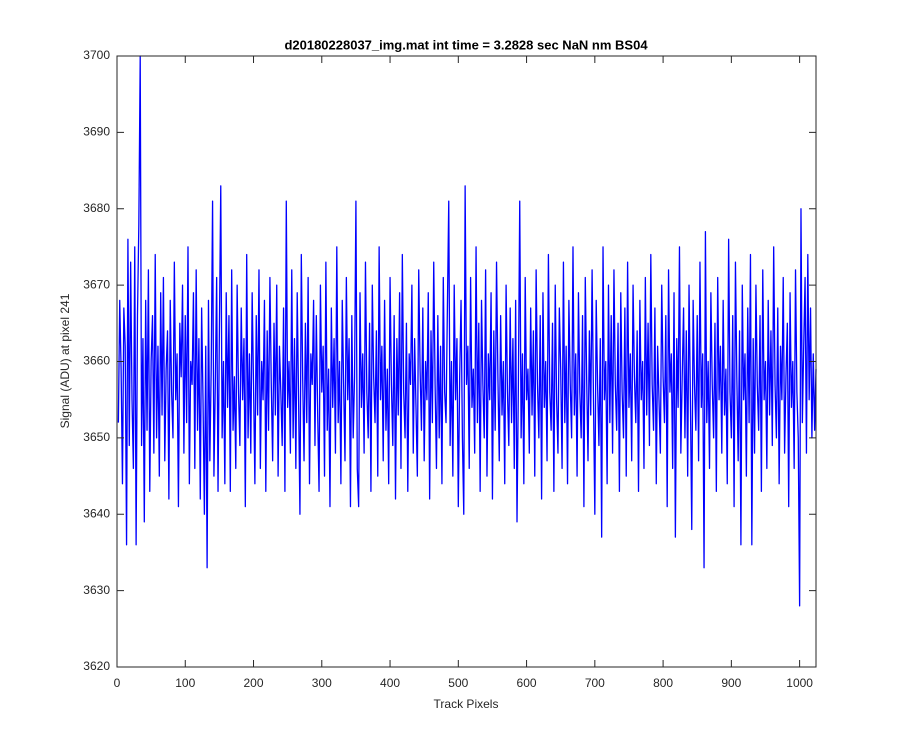  Describe the element at coordinates (185, 683) in the screenshot. I see `x-tick-label: 100` at that location.